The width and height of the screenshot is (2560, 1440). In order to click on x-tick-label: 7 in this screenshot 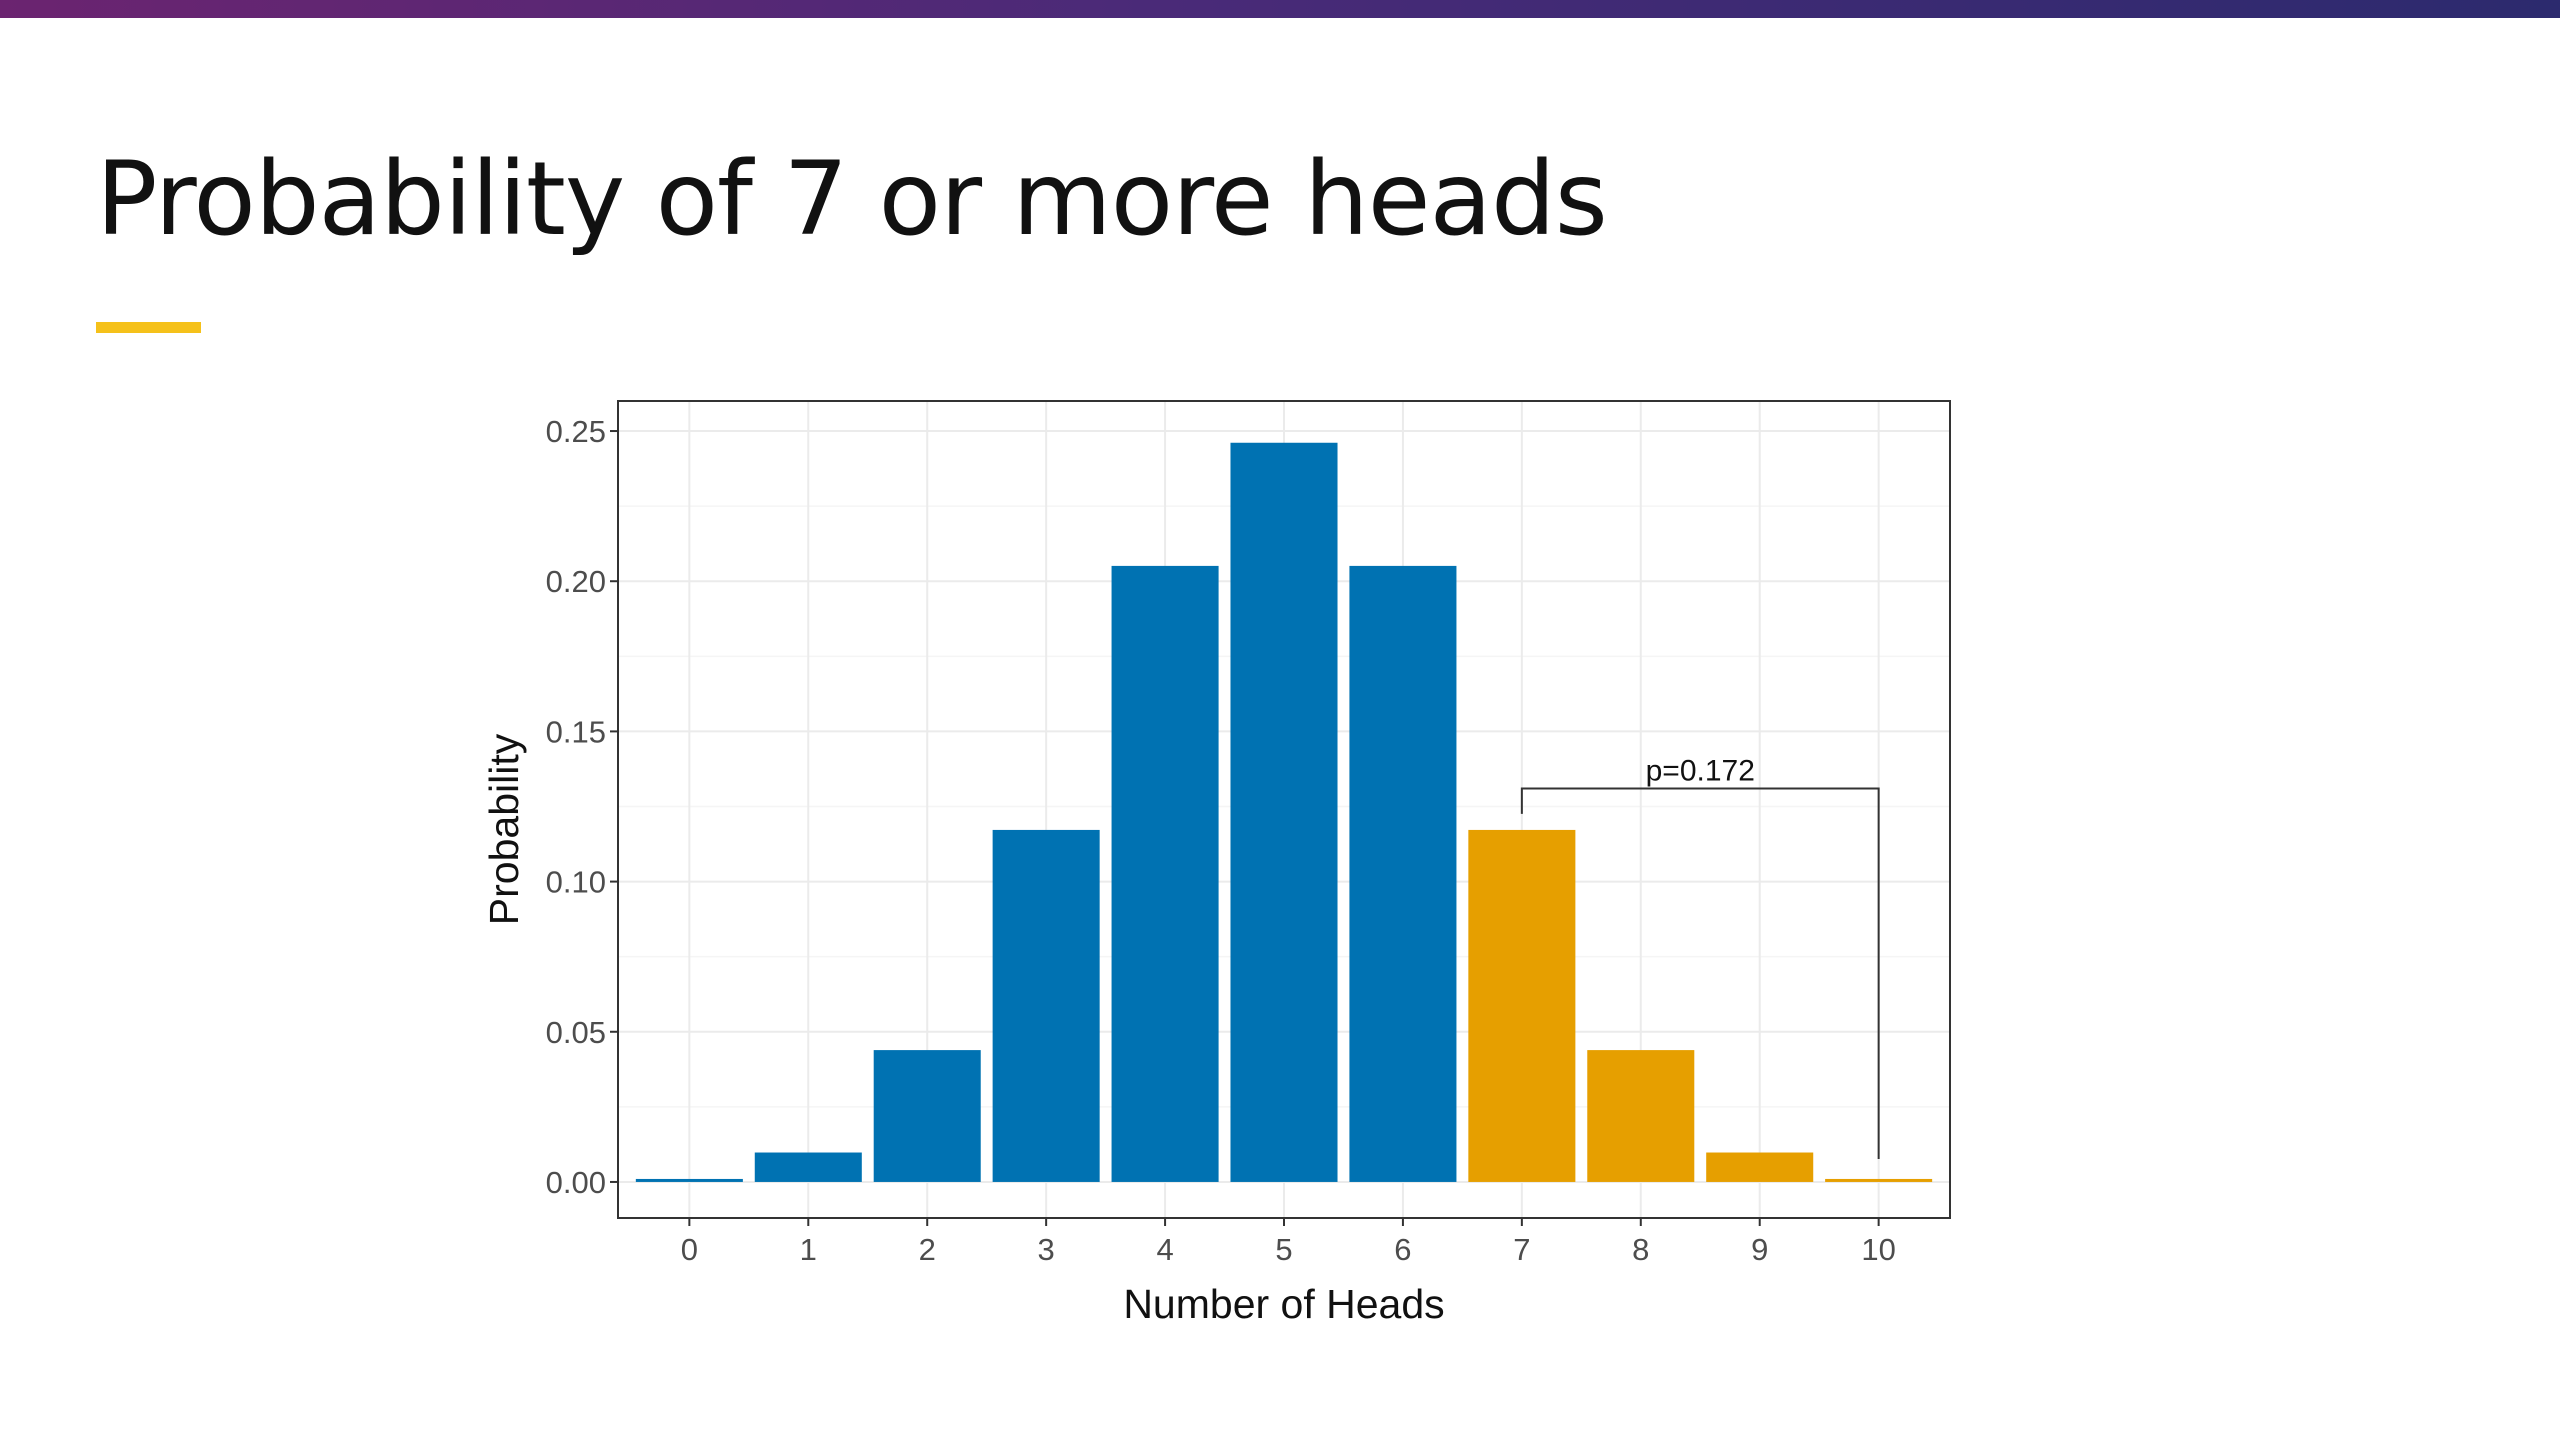, I will do `click(1521, 1249)`.